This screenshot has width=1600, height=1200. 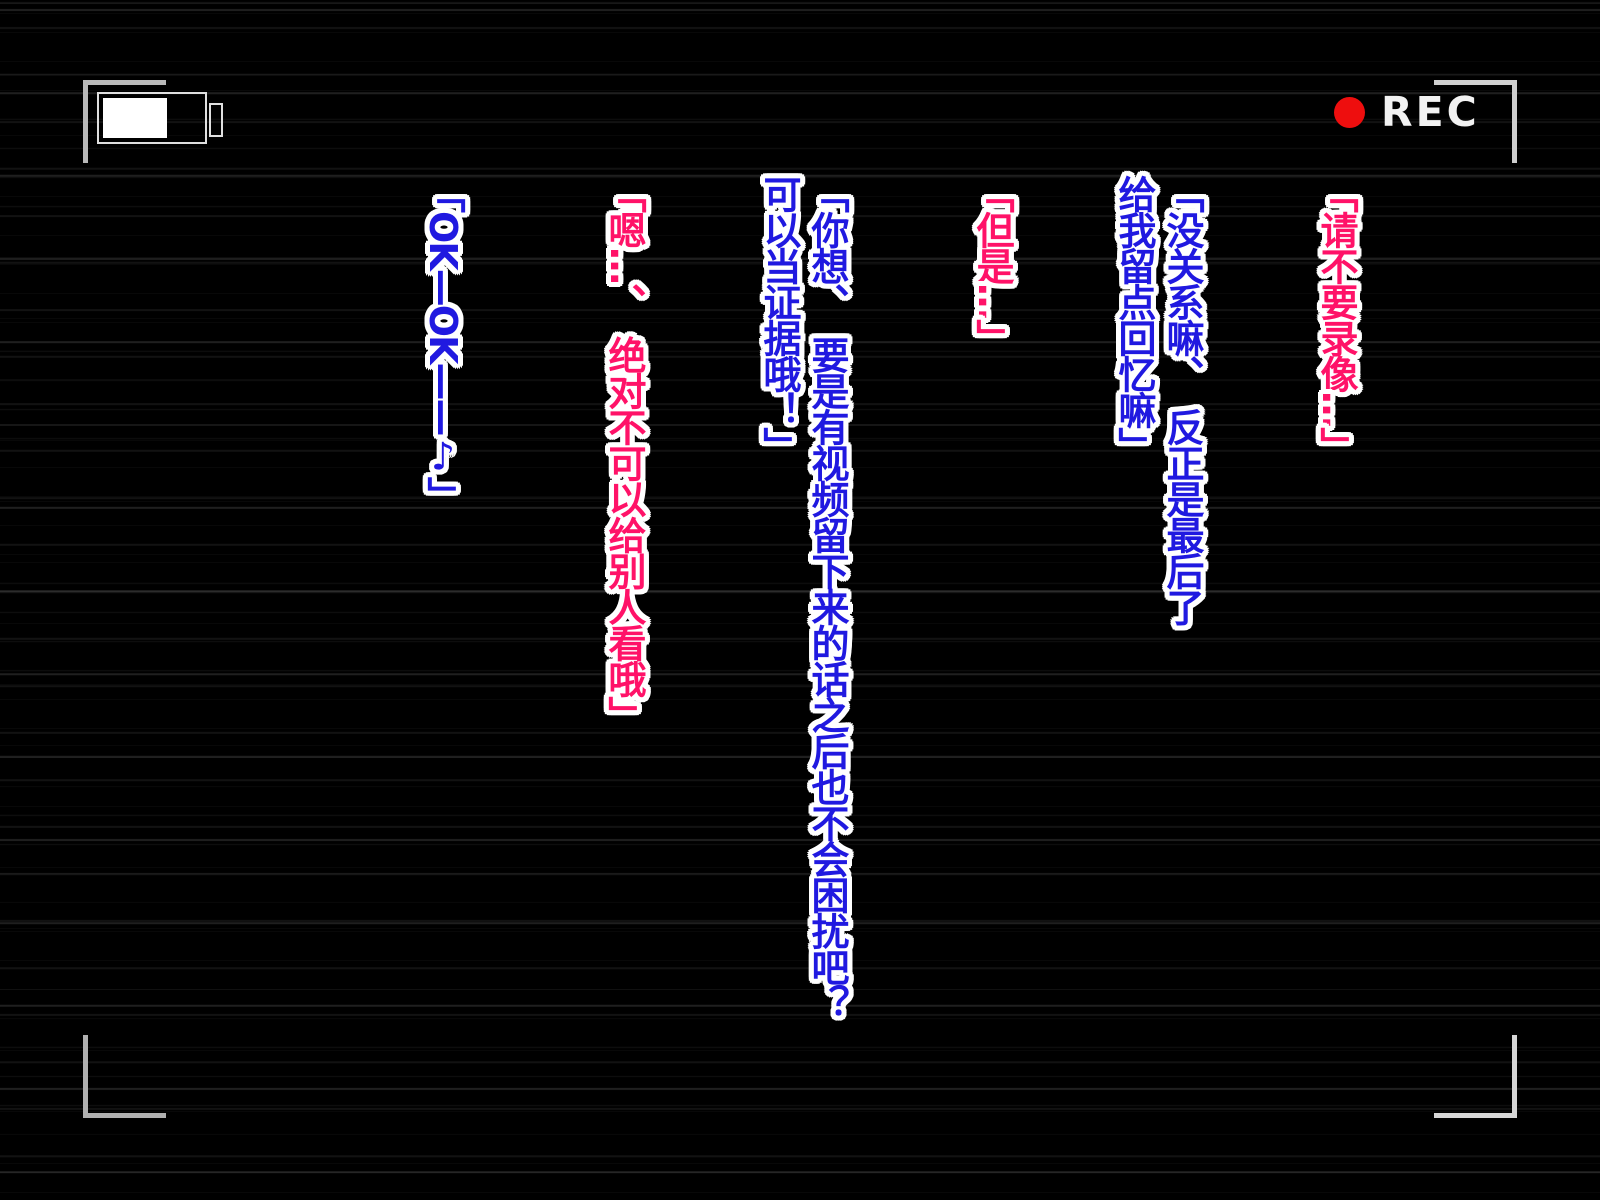 I want to click on dialogue-text: 「没关系嘛、 反正是最后了, so click(x=1182, y=399).